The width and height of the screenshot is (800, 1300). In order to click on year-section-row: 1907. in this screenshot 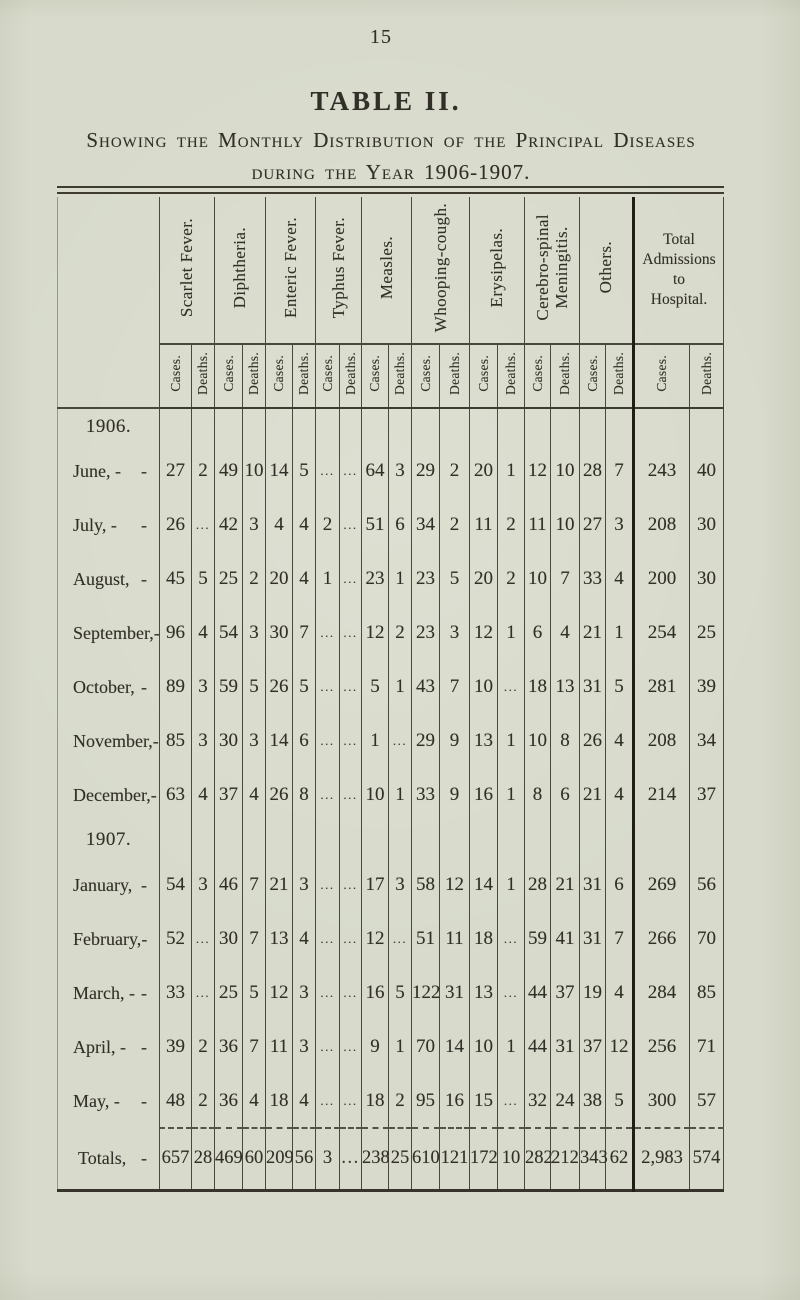, I will do `click(391, 840)`.